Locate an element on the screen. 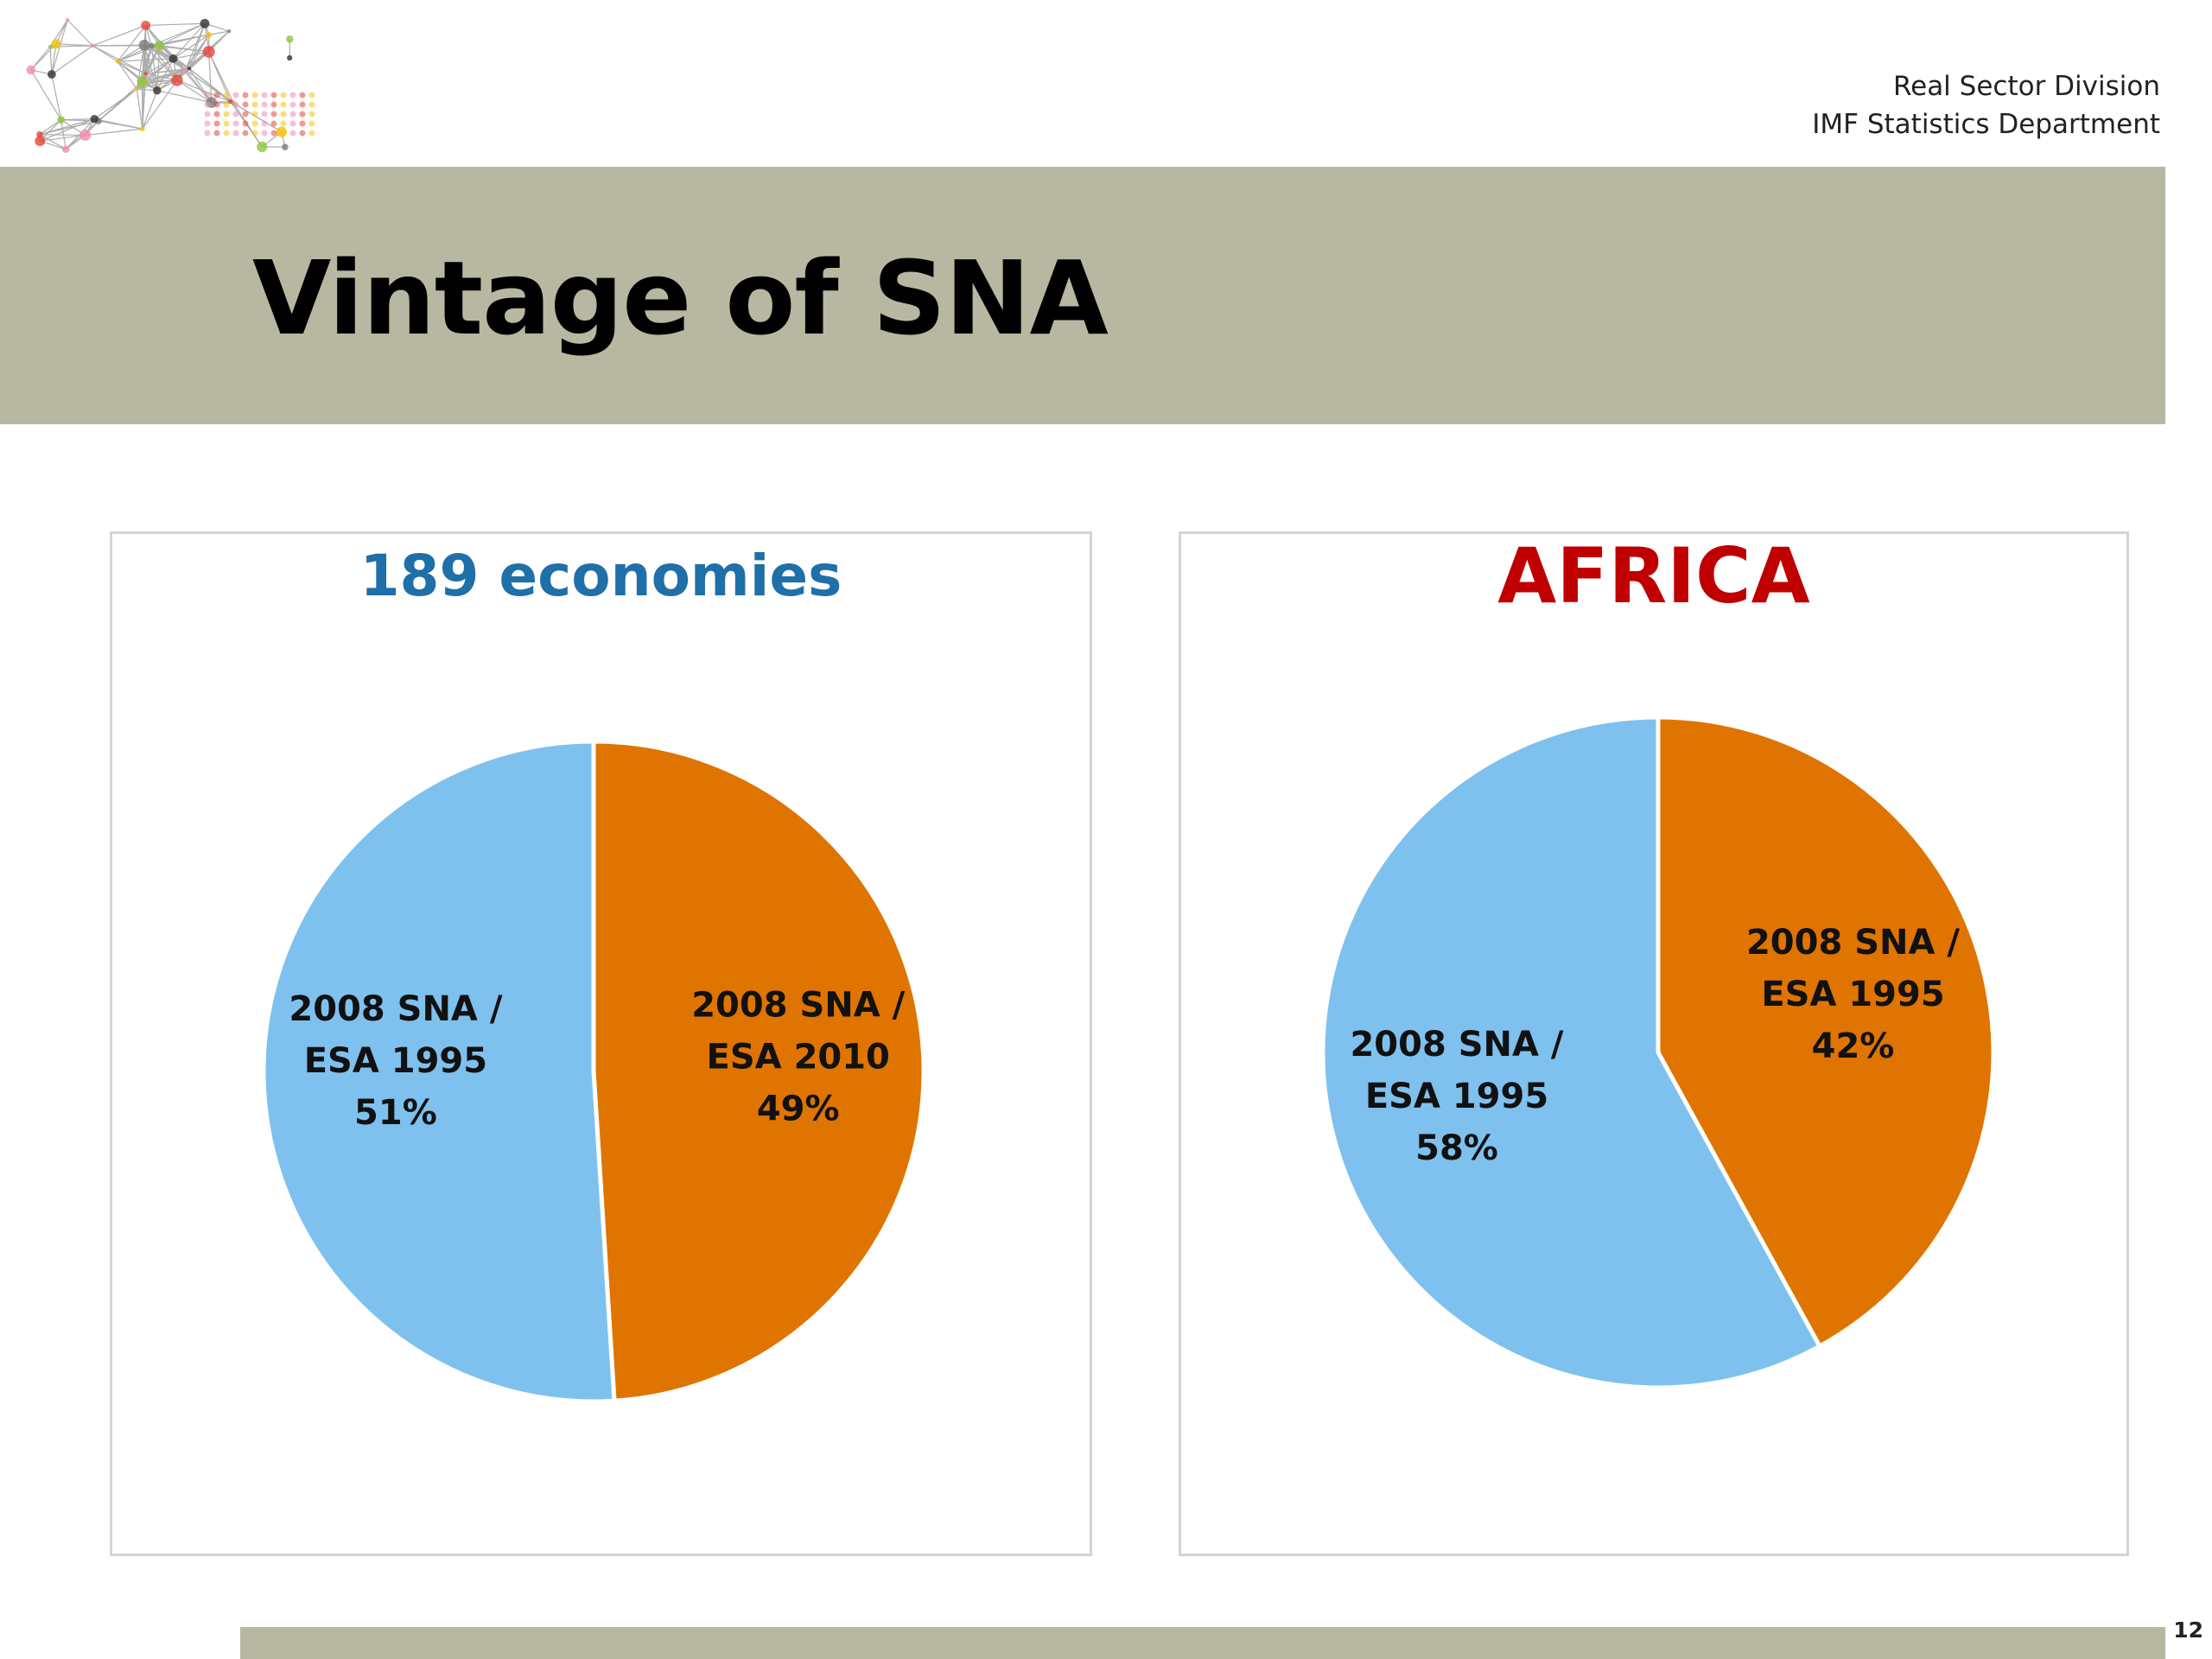  slice-category-text: ESA 2010 is located at coordinates (798, 1057).